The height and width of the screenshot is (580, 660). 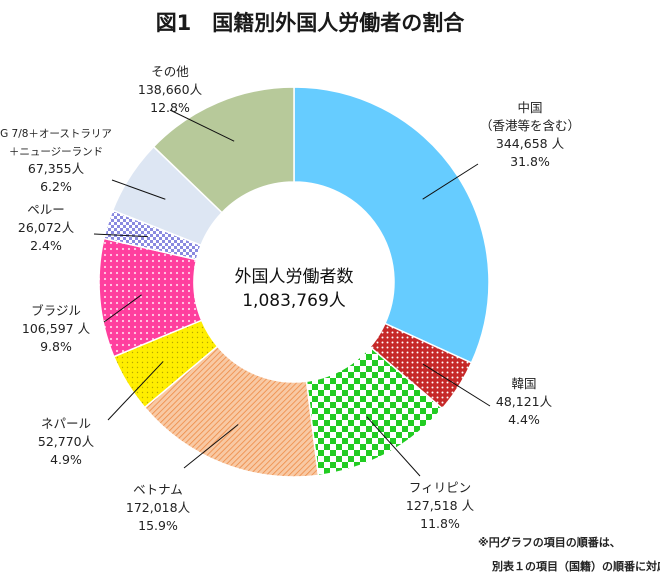 What do you see at coordinates (46, 227) in the screenshot?
I see `slice-label-peru-line-2: 26,072人` at bounding box center [46, 227].